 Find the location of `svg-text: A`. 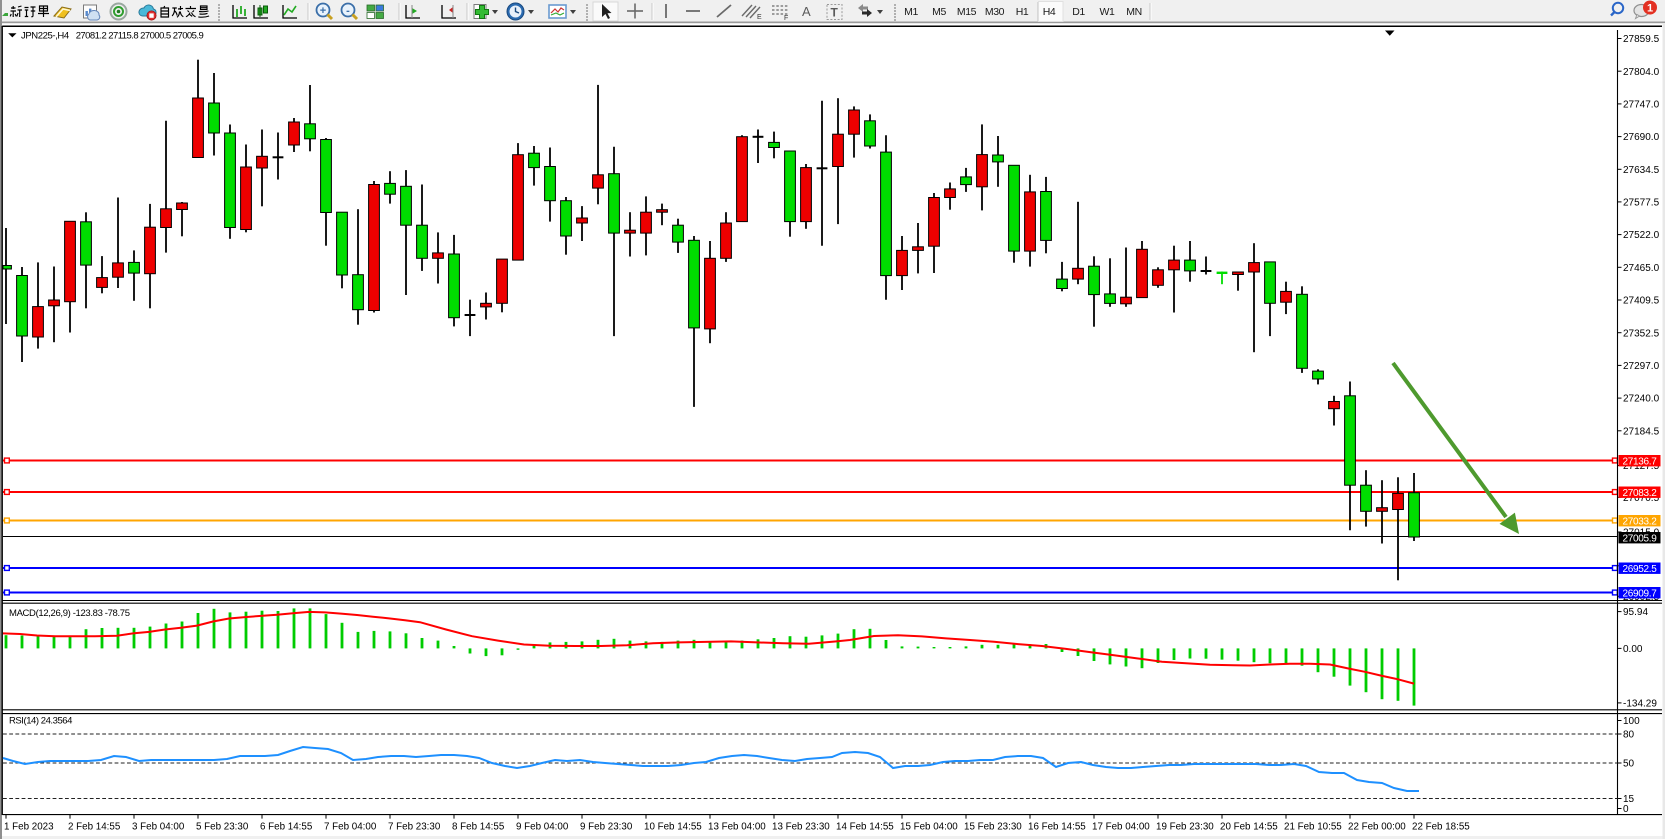

svg-text: A is located at coordinates (806, 11).